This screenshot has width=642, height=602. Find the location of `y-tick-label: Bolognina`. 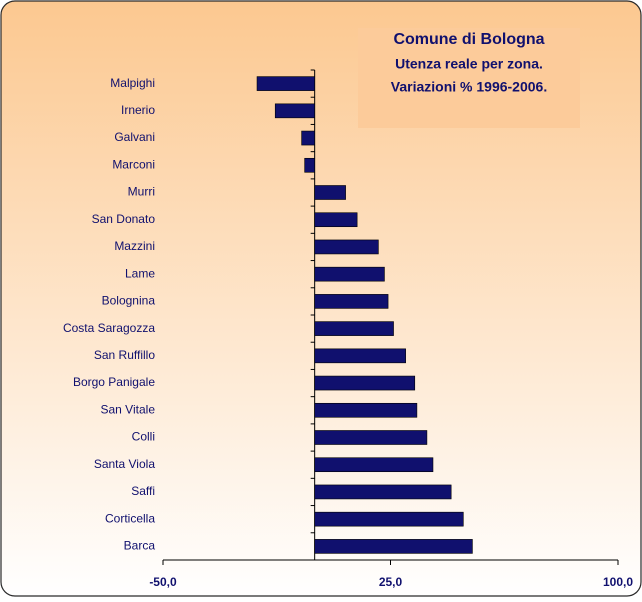

y-tick-label: Bolognina is located at coordinates (129, 301).